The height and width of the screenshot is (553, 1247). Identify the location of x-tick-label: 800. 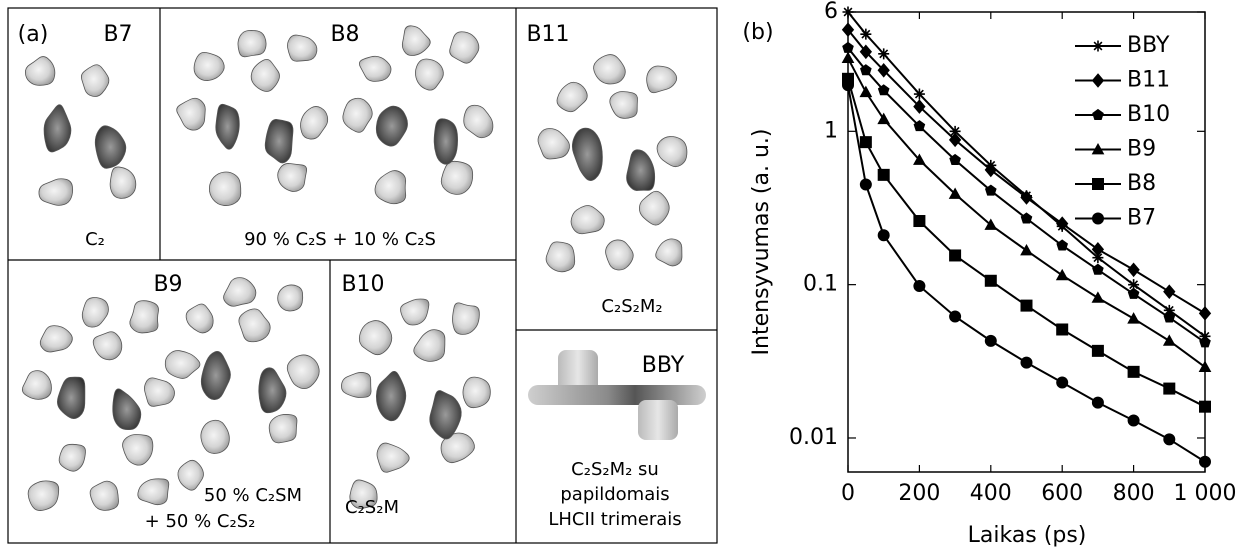
(1134, 493).